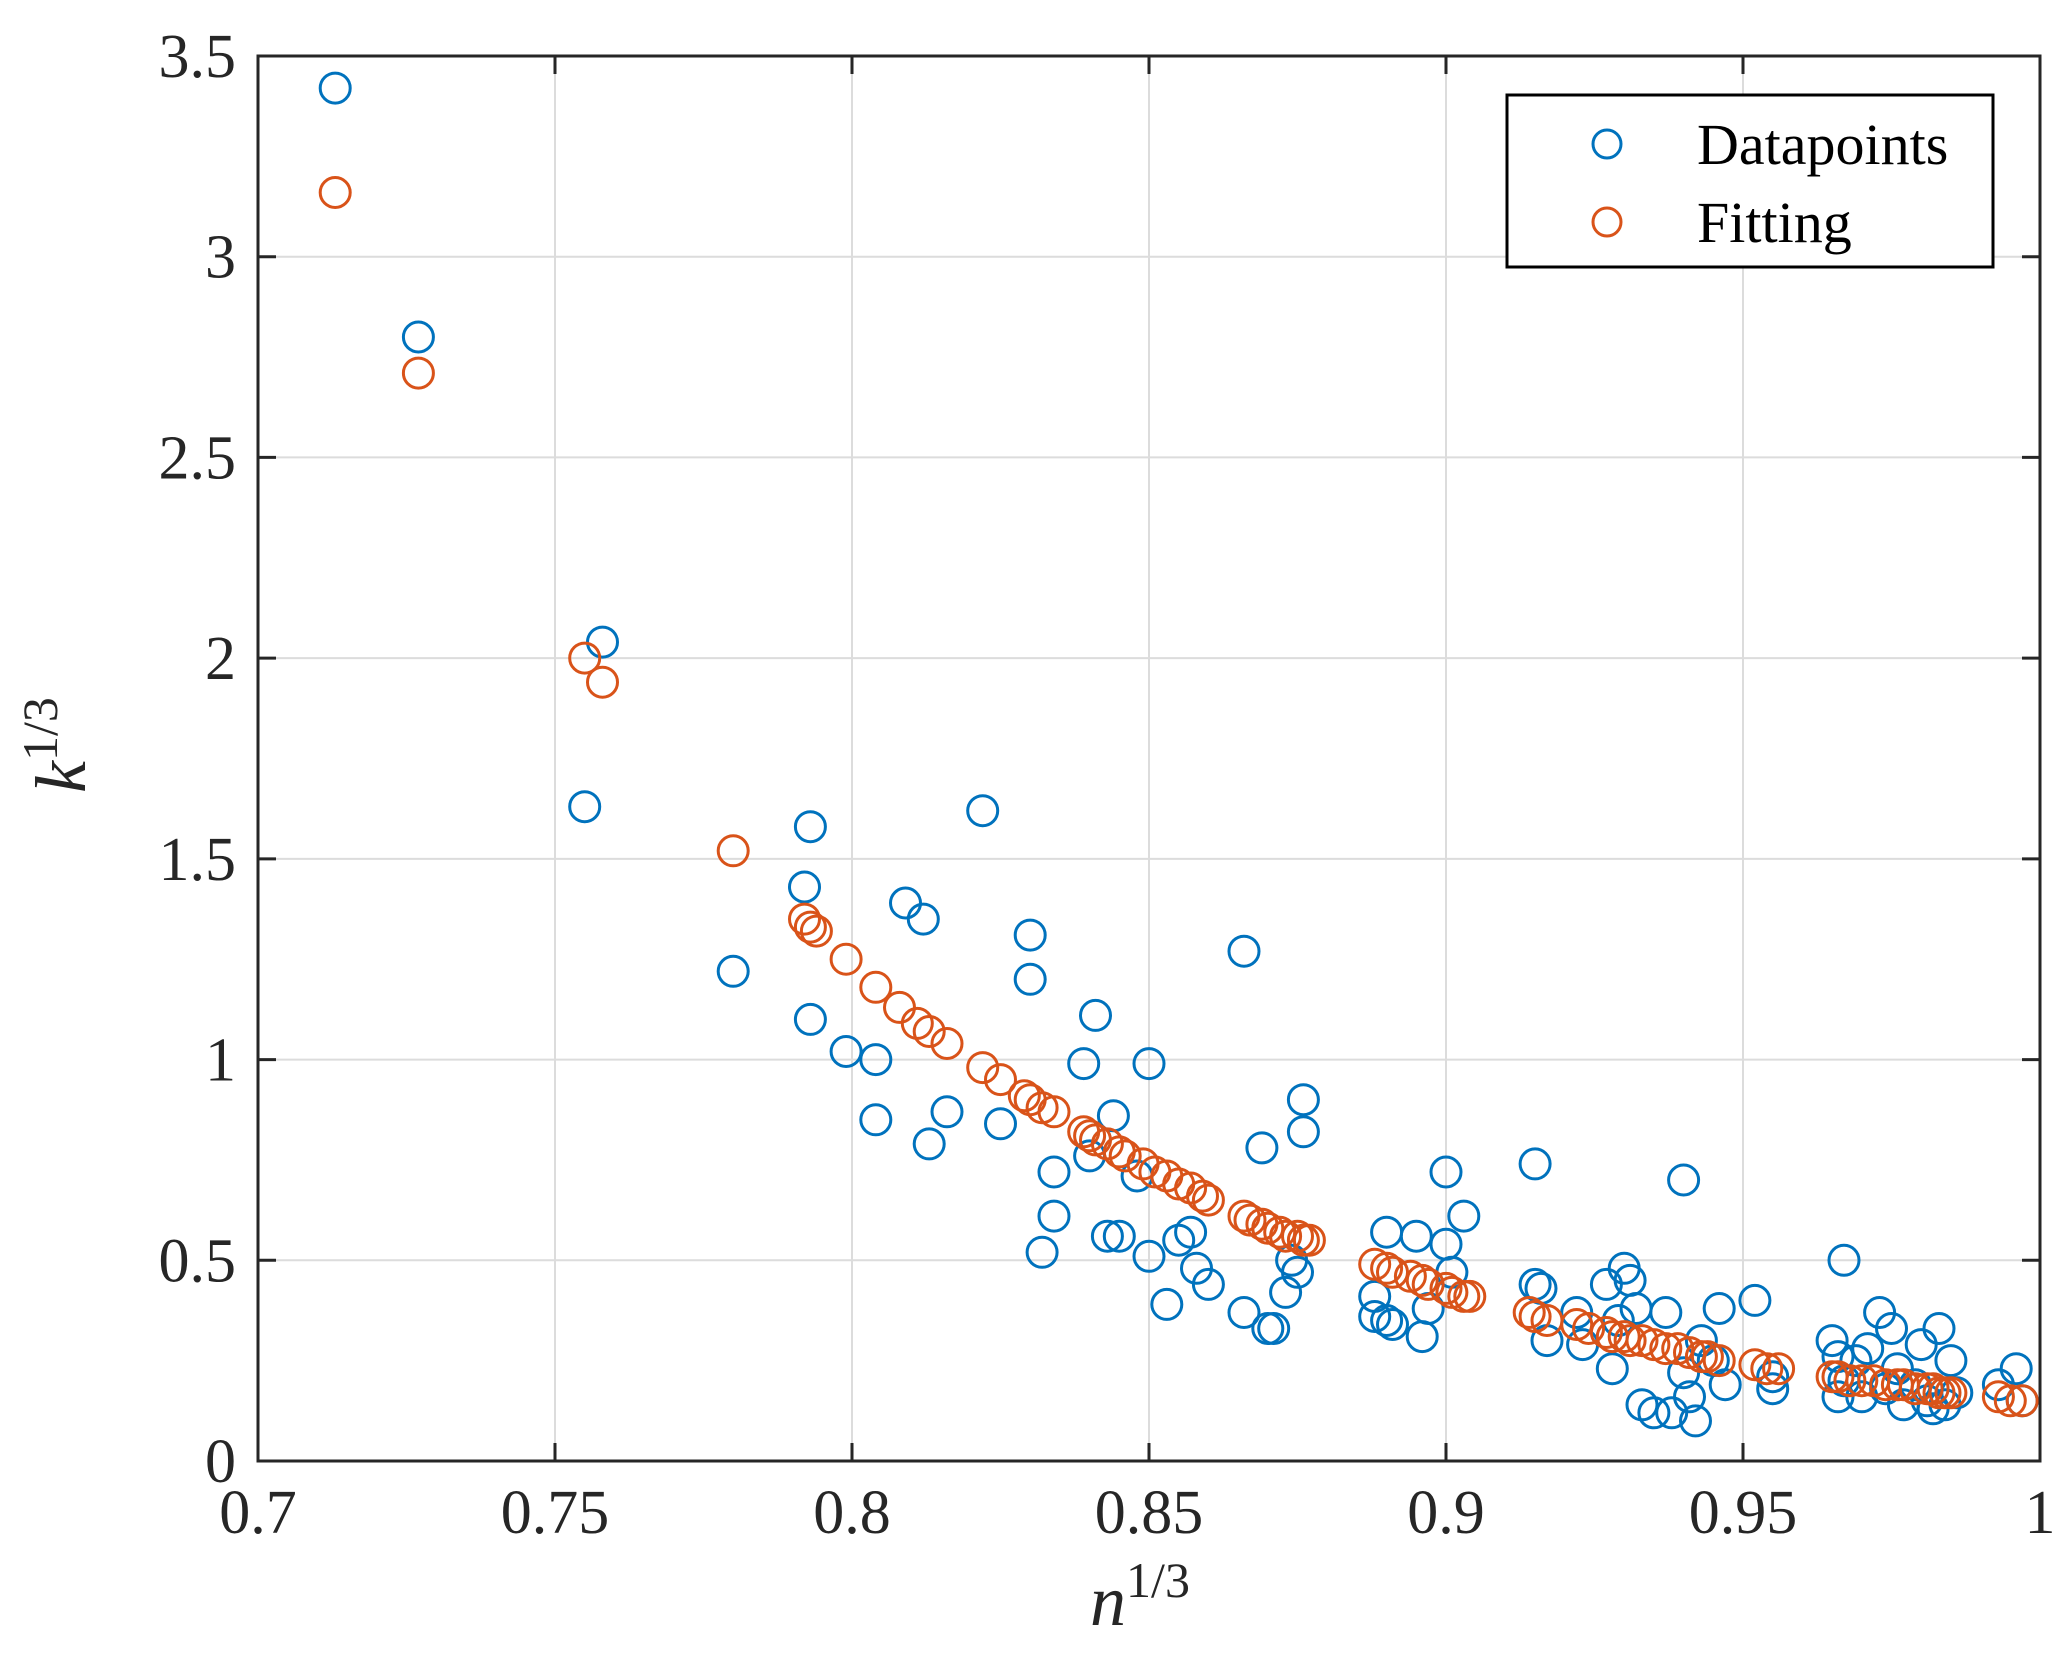  I want to click on legend-label-fitting: Fitting, so click(1774, 222).